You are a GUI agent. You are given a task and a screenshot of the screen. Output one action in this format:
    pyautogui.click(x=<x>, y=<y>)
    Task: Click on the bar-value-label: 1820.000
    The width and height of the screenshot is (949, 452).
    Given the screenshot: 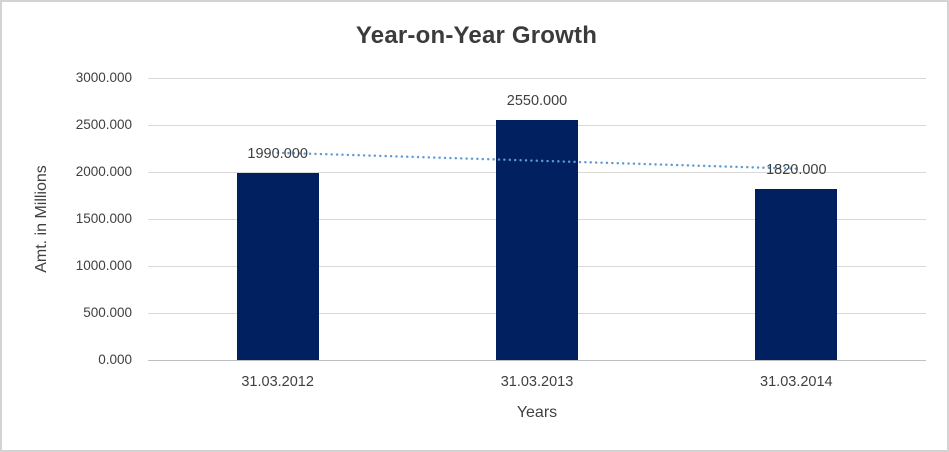 What is the action you would take?
    pyautogui.click(x=796, y=169)
    